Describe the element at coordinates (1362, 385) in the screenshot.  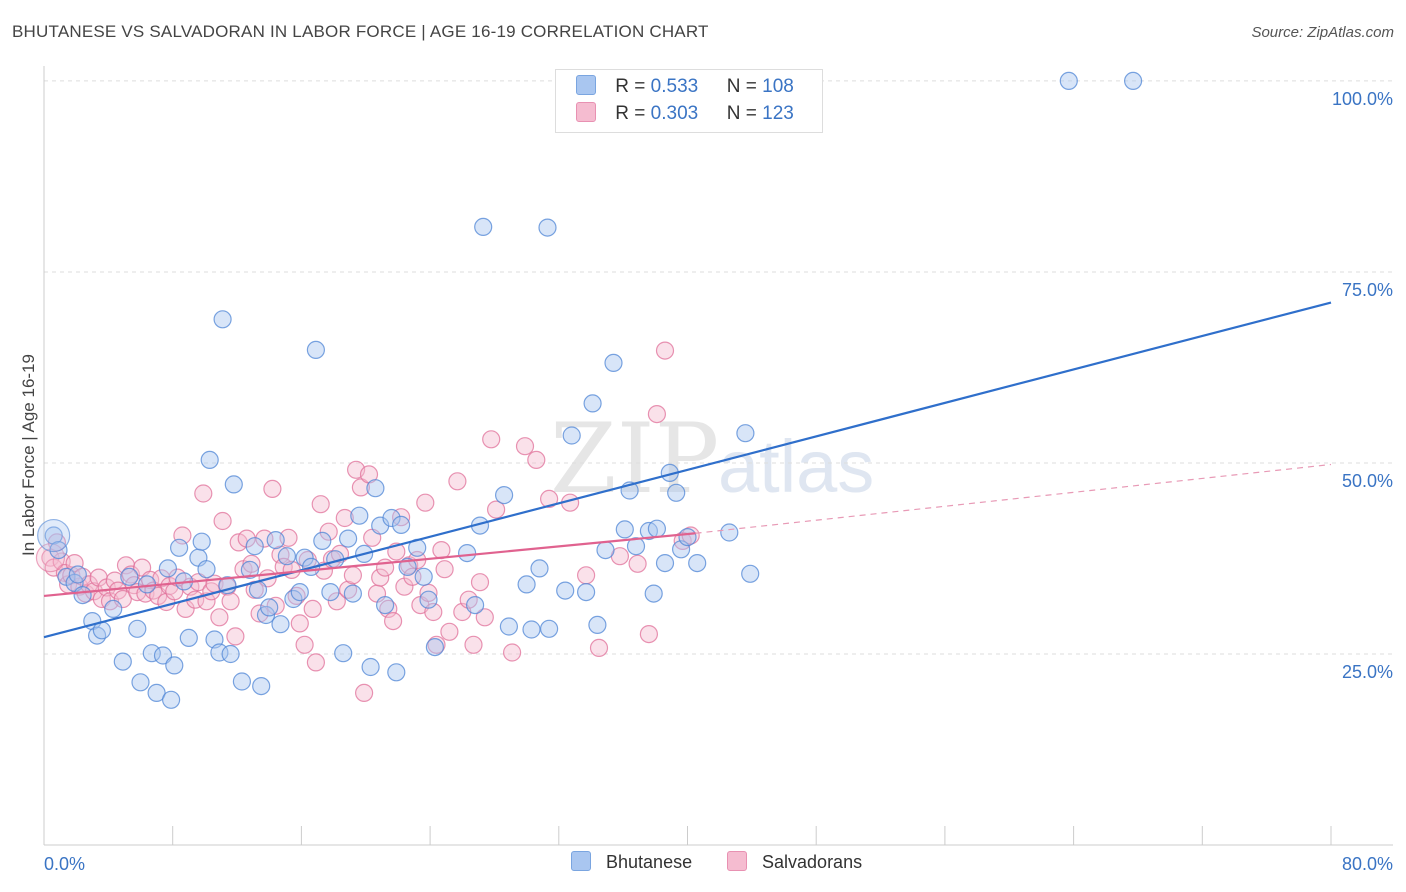
I see `y-tick-labels: 25.0% 50.0% 75.0% 100.0%` at that location.